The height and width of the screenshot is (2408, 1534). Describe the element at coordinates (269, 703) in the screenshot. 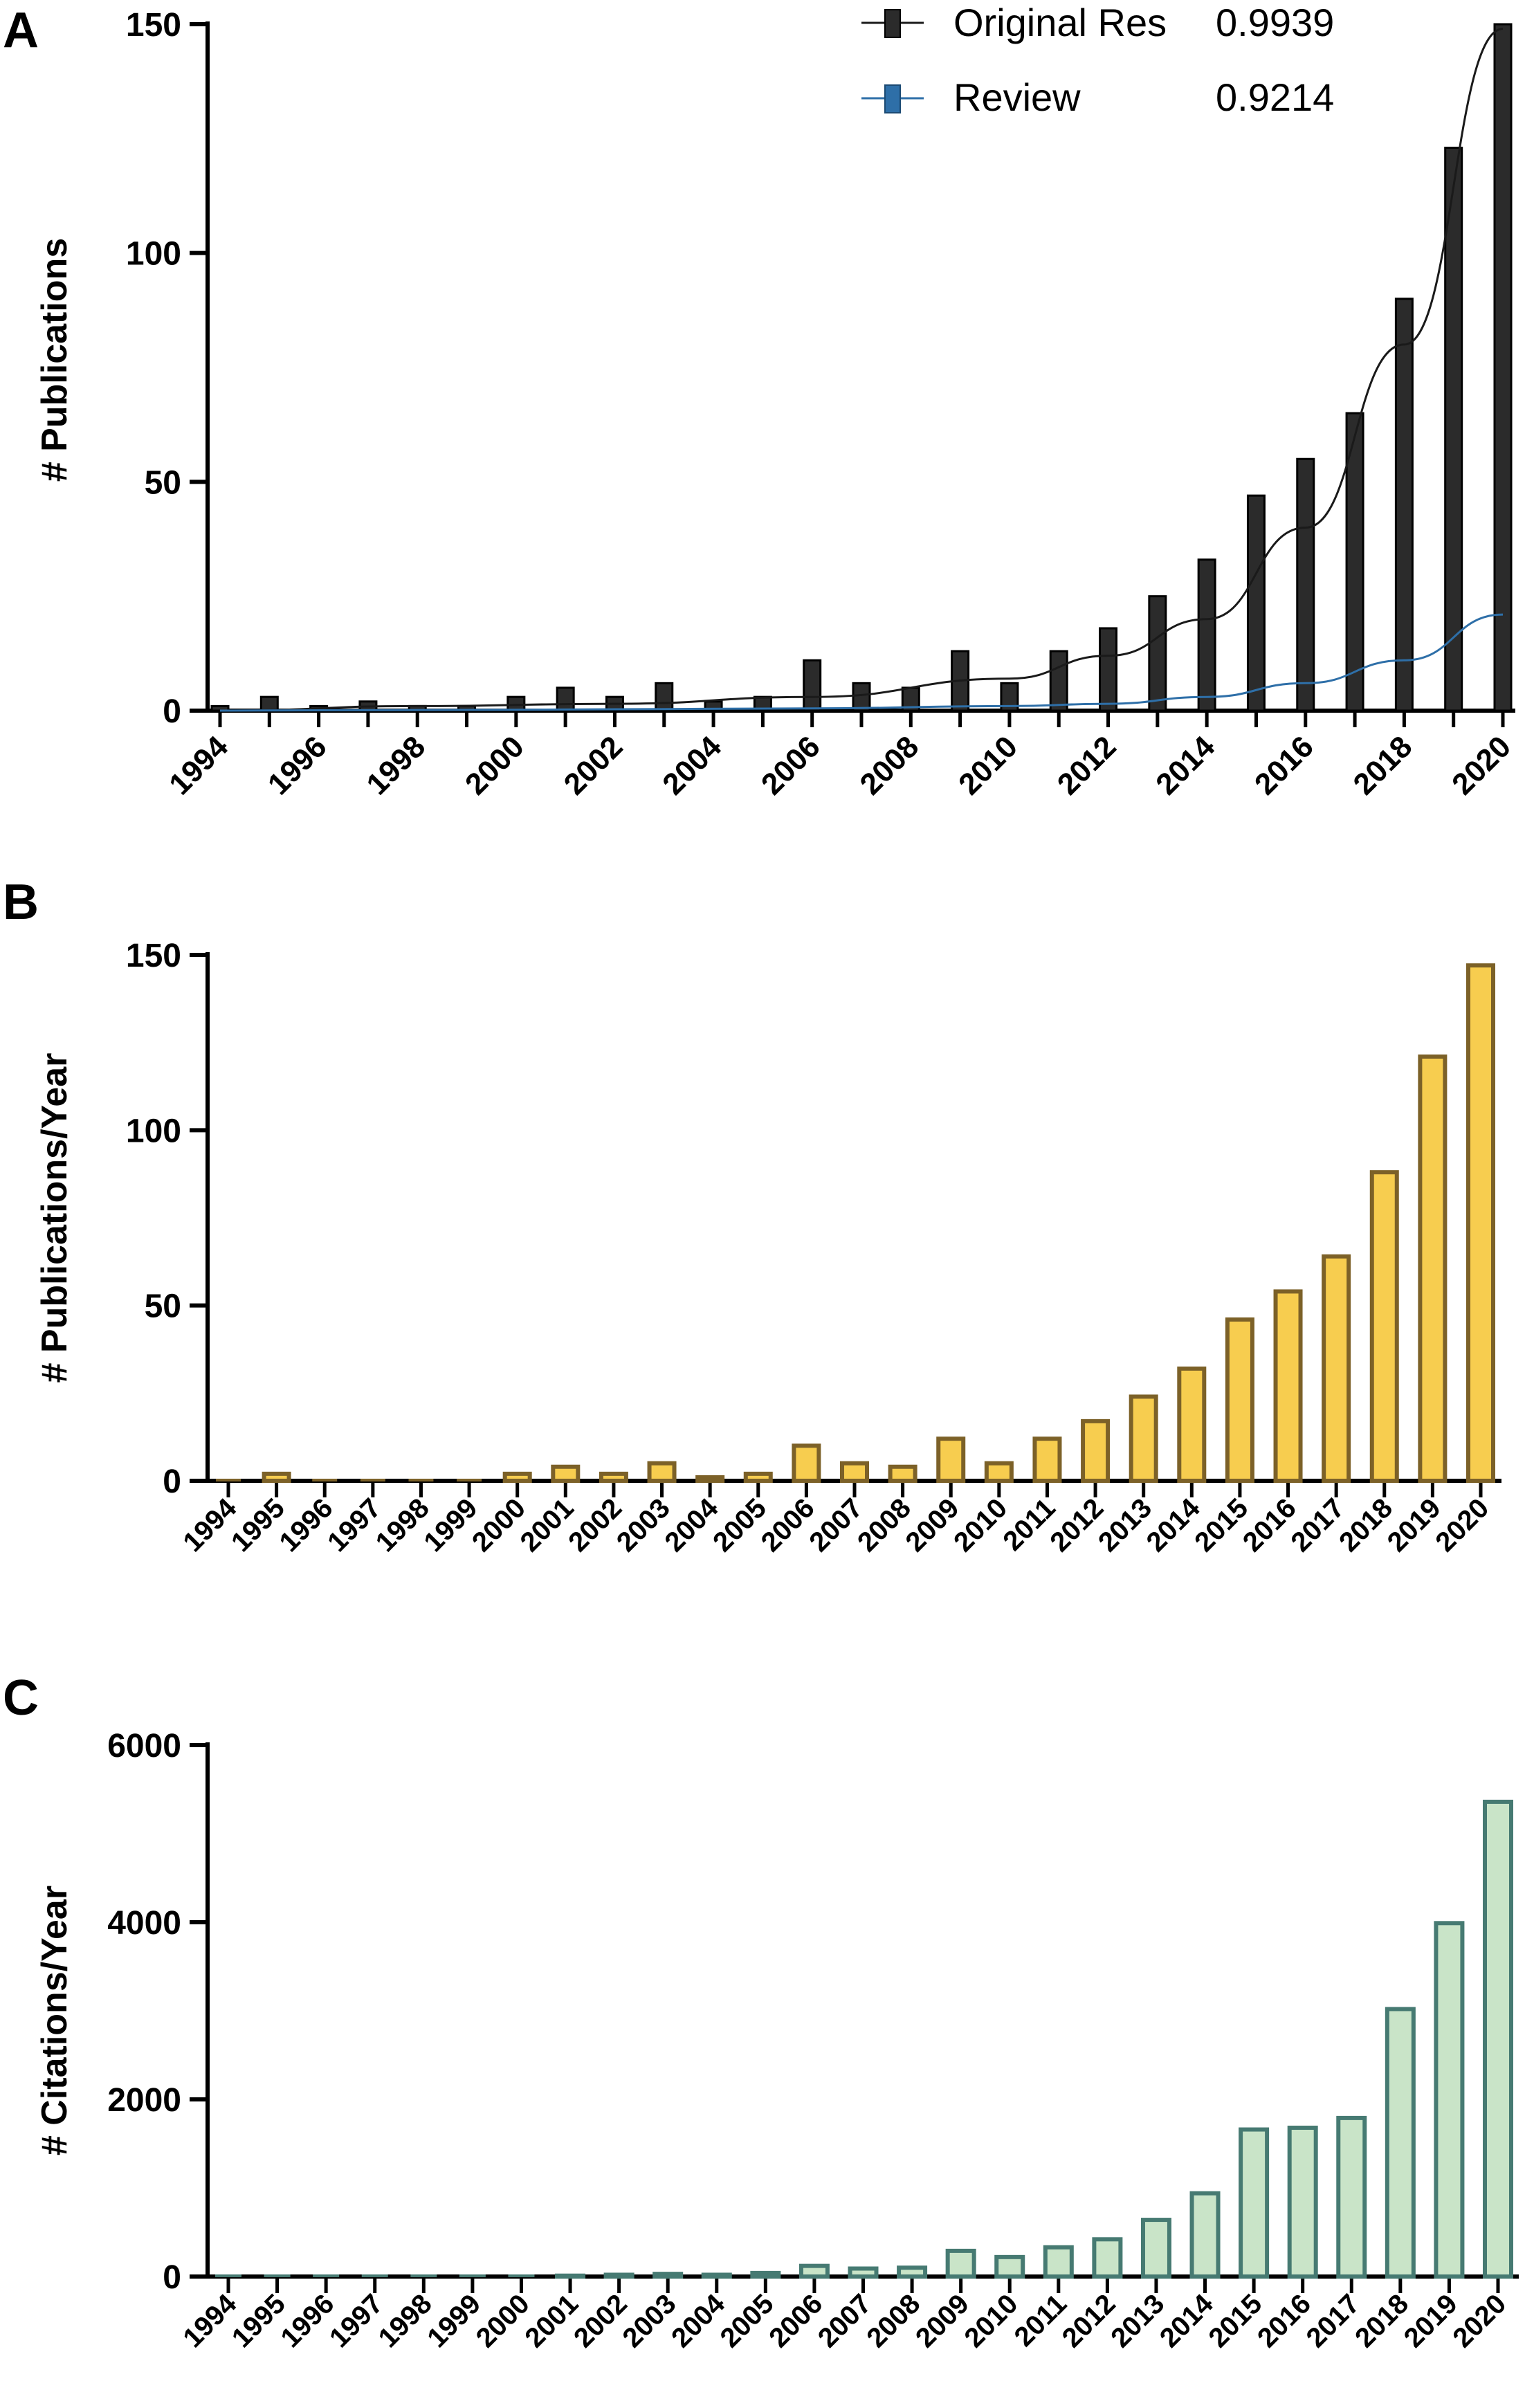

I see `bar-1995` at that location.